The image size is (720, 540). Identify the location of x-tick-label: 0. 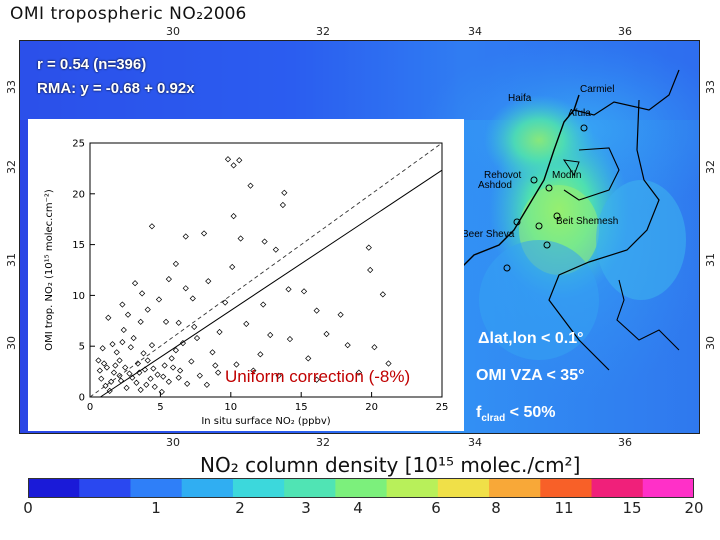
(90, 407).